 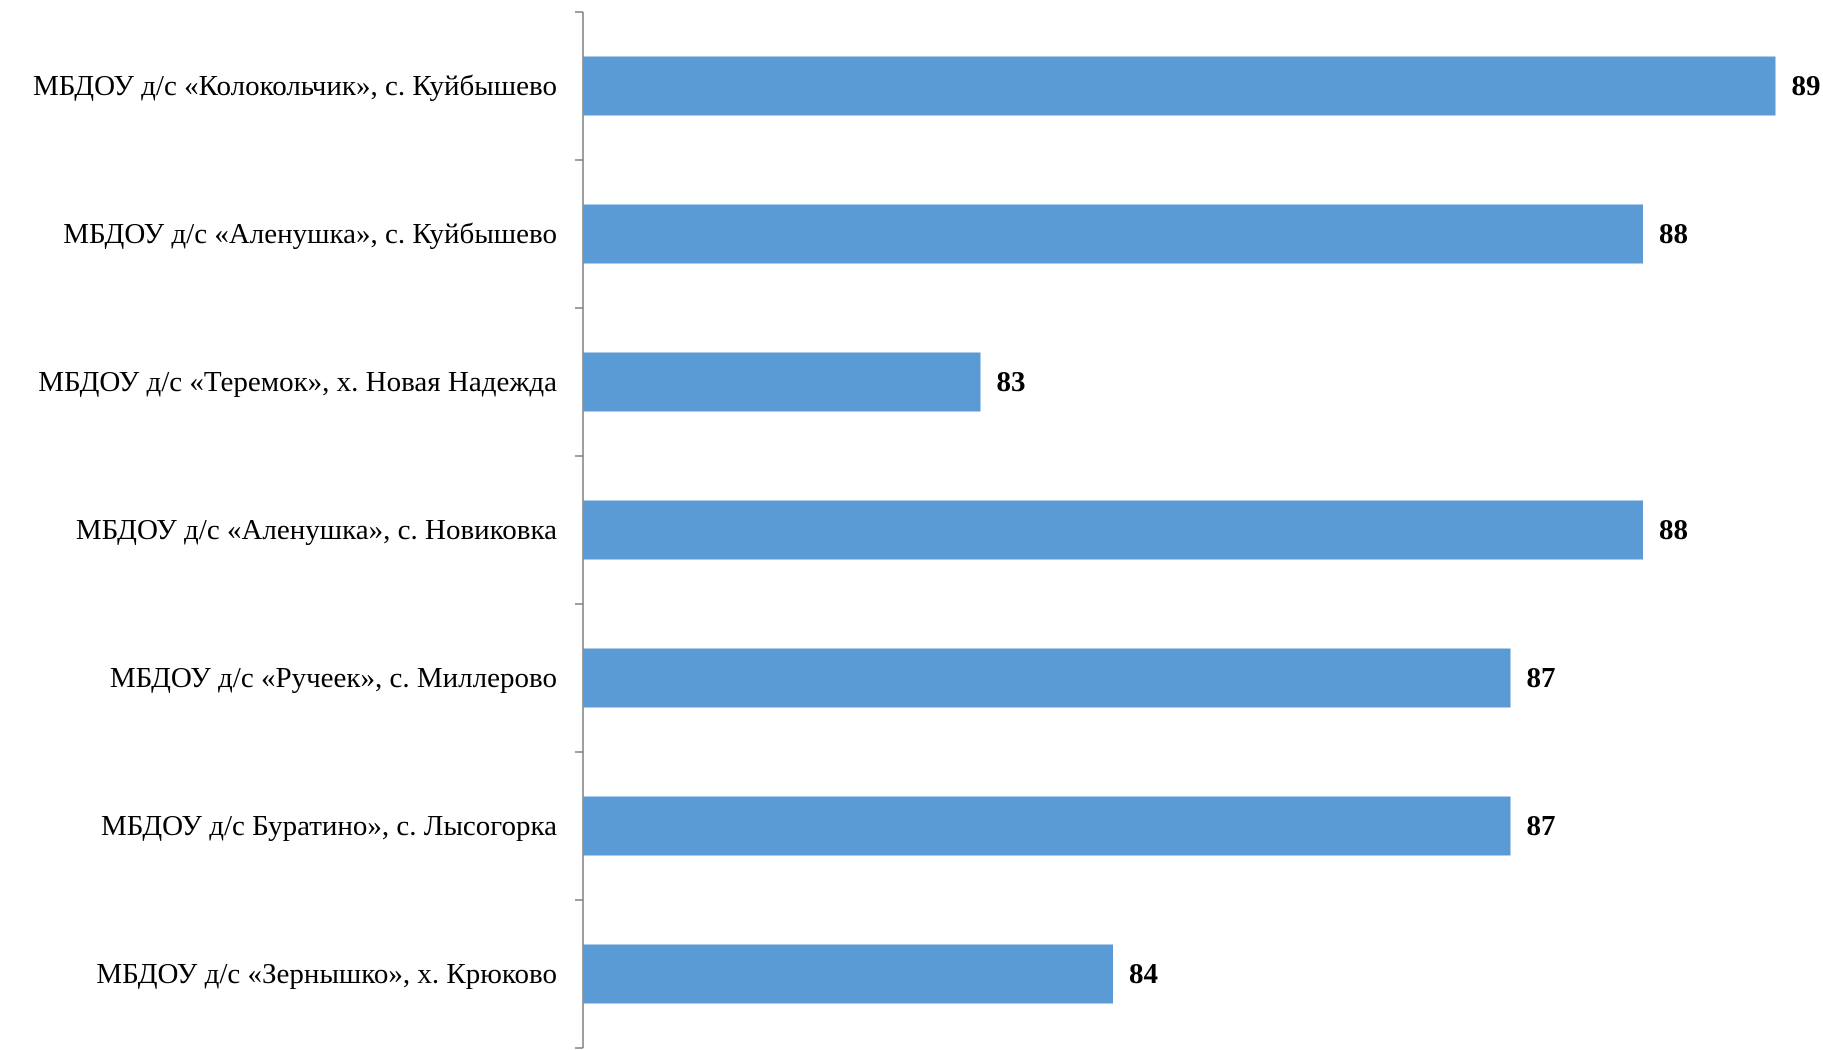 What do you see at coordinates (1143, 974) in the screenshot?
I see `data-label: 84` at bounding box center [1143, 974].